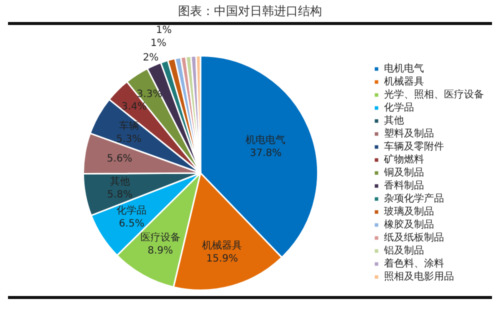  Describe the element at coordinates (150, 58) in the screenshot. I see `data-label: 2%` at that location.